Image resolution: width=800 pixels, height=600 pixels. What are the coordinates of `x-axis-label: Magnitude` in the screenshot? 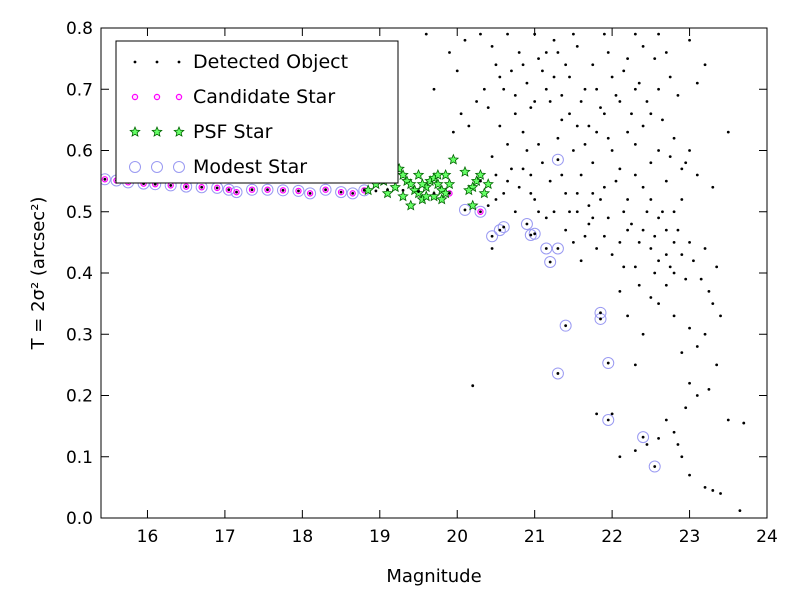 It's located at (433, 576).